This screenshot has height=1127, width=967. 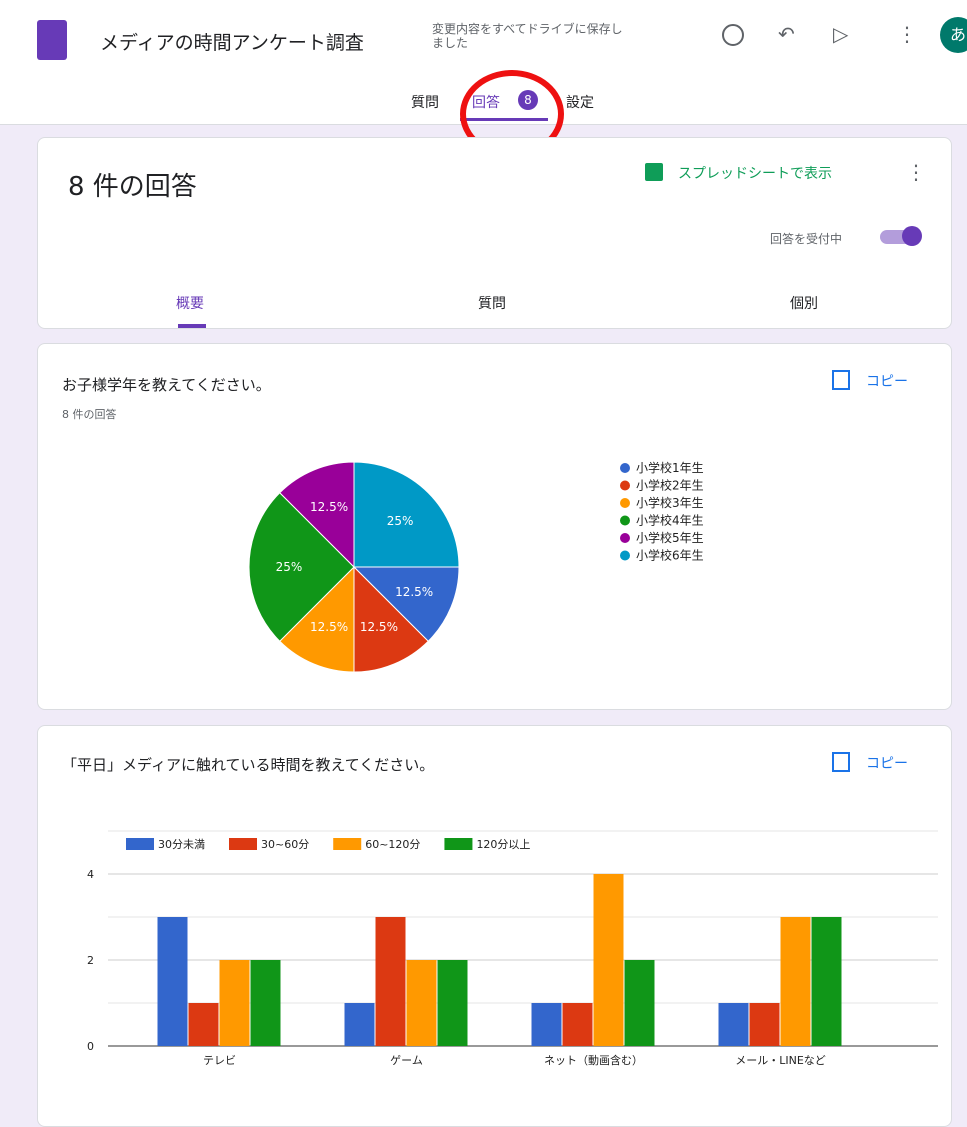 I want to click on legend-label: 小学校3年生, so click(x=670, y=502).